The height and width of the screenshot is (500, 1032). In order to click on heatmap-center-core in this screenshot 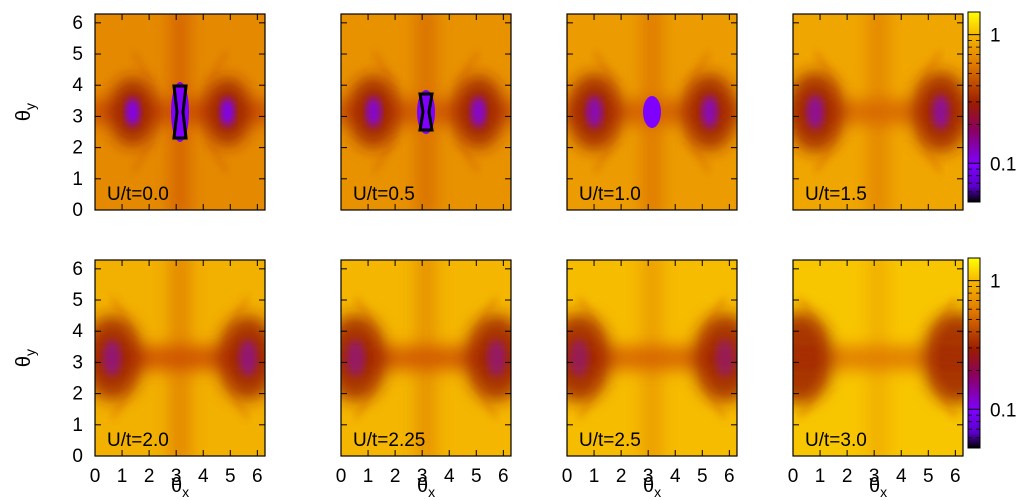, I will do `click(652, 111)`.